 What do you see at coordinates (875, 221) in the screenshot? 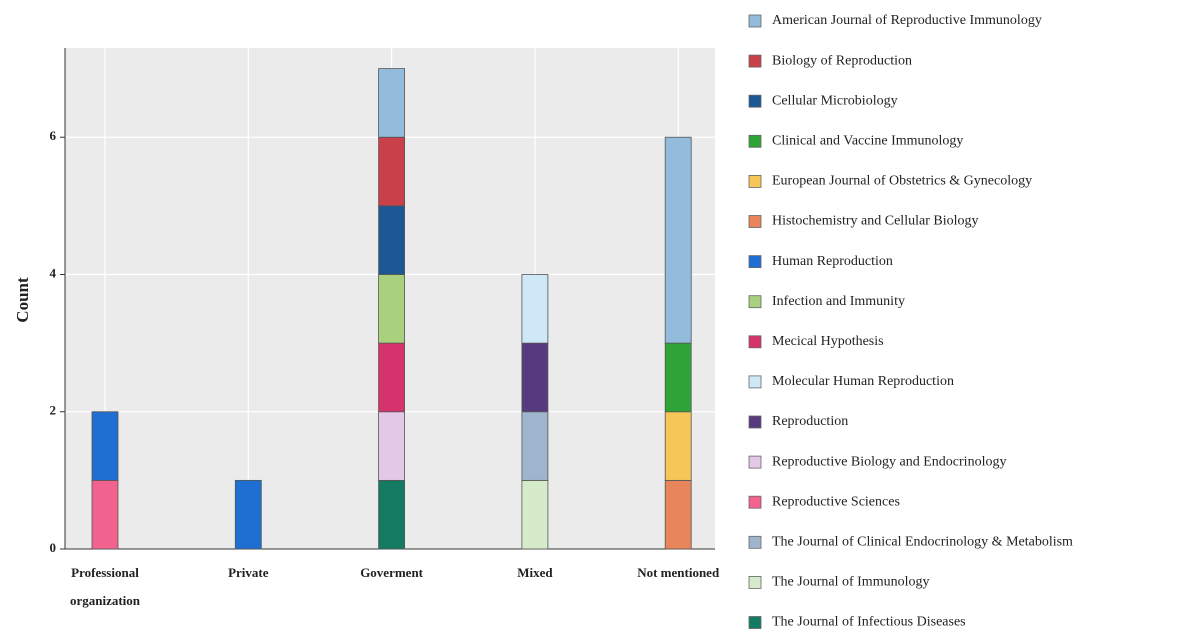
I see `legend-label: Histochemistry and Cellular Biology` at bounding box center [875, 221].